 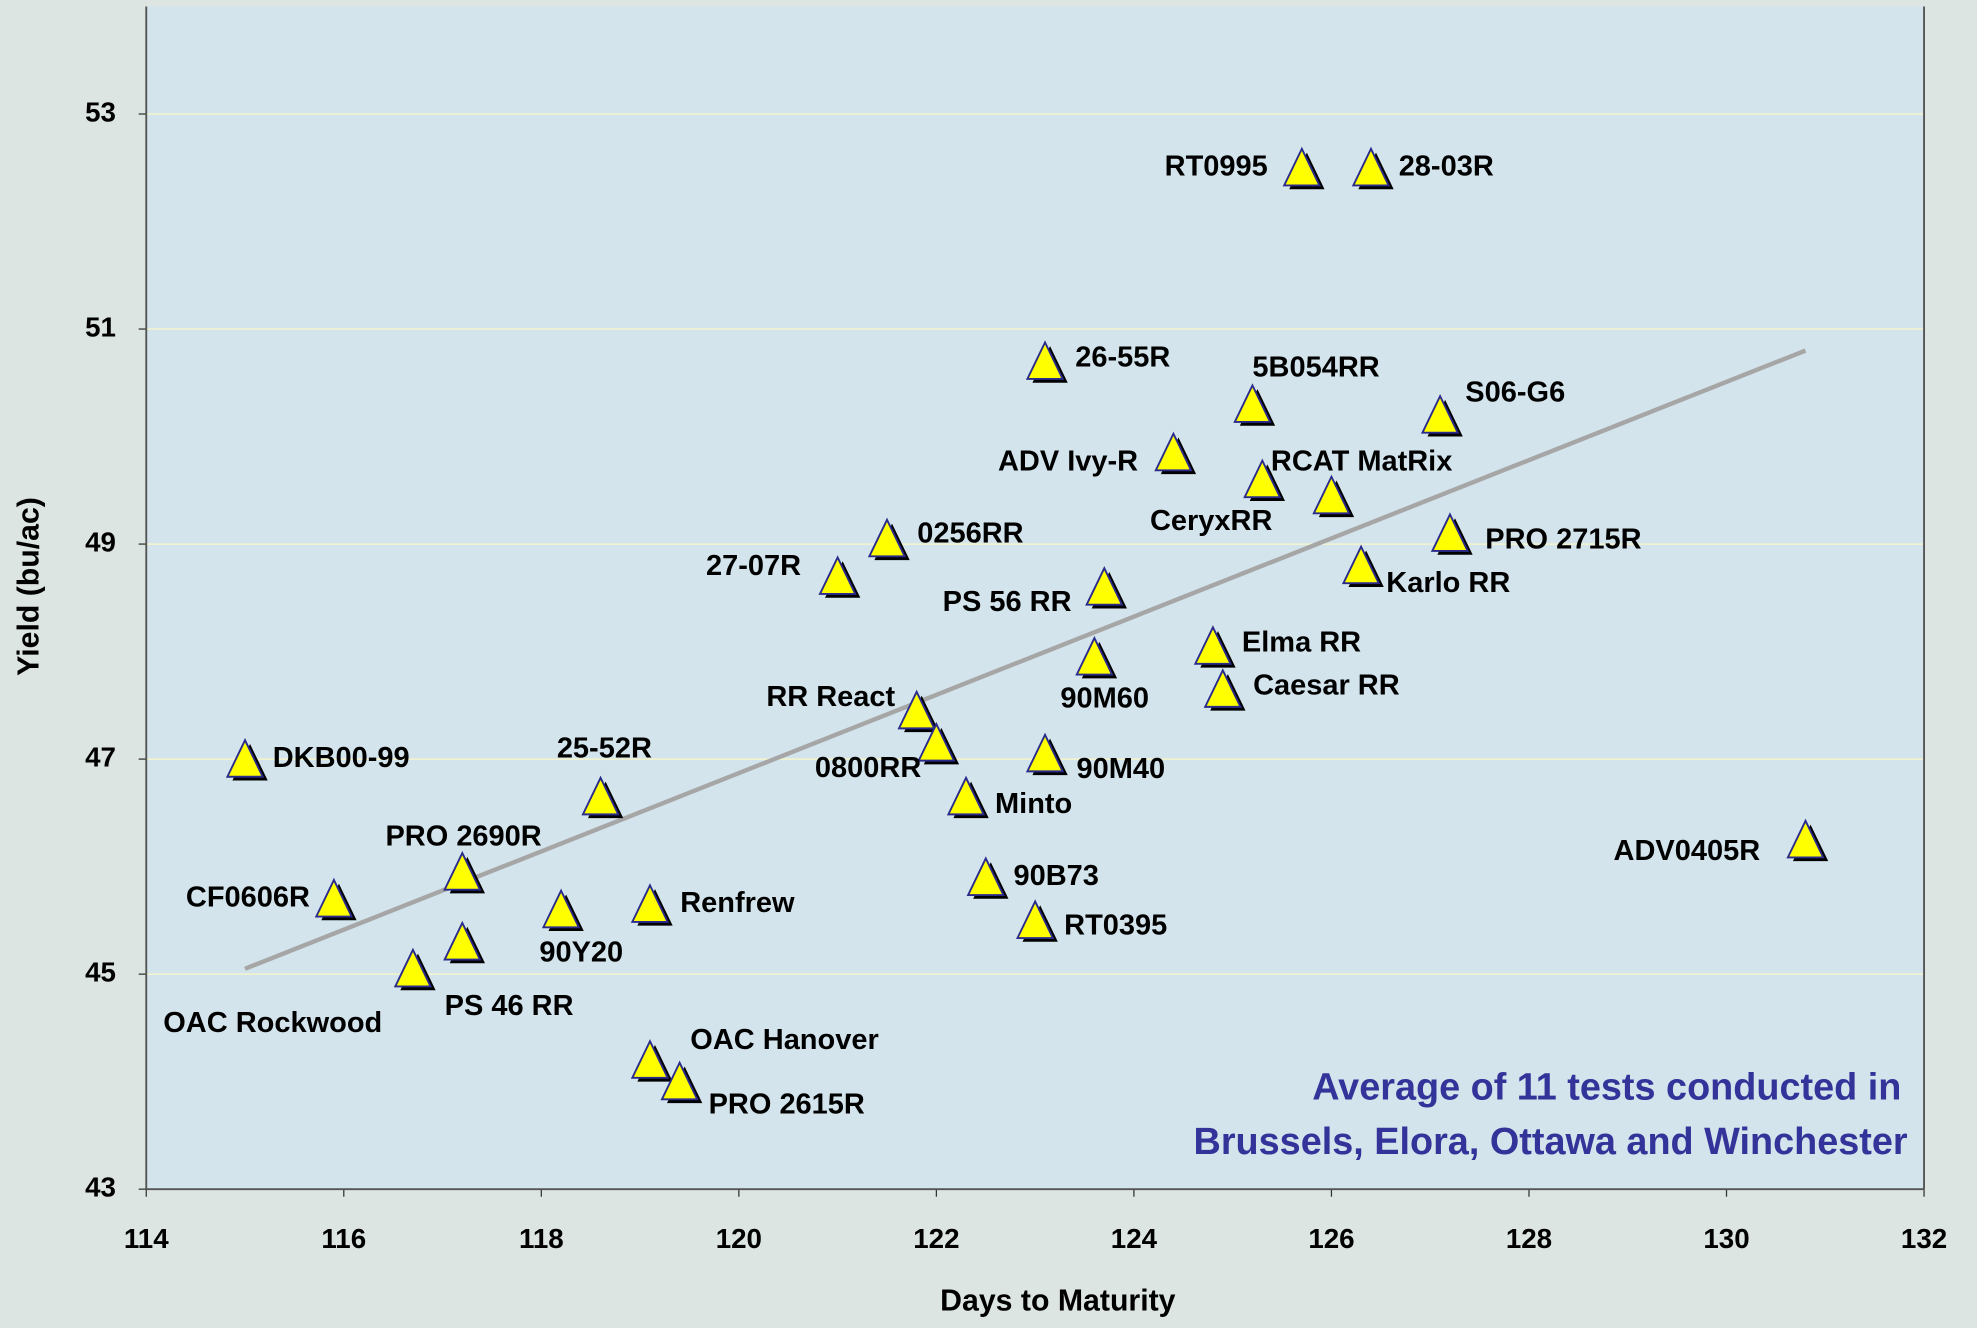 I want to click on y-tick-label: 45, so click(x=100, y=971).